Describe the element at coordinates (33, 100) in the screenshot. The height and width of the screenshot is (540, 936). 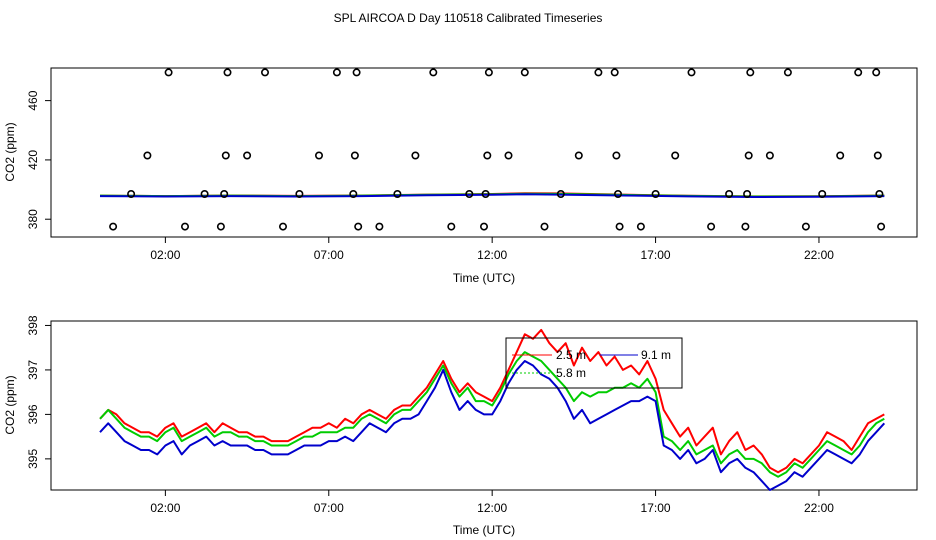
I see `top-y-tick-label: 460` at that location.